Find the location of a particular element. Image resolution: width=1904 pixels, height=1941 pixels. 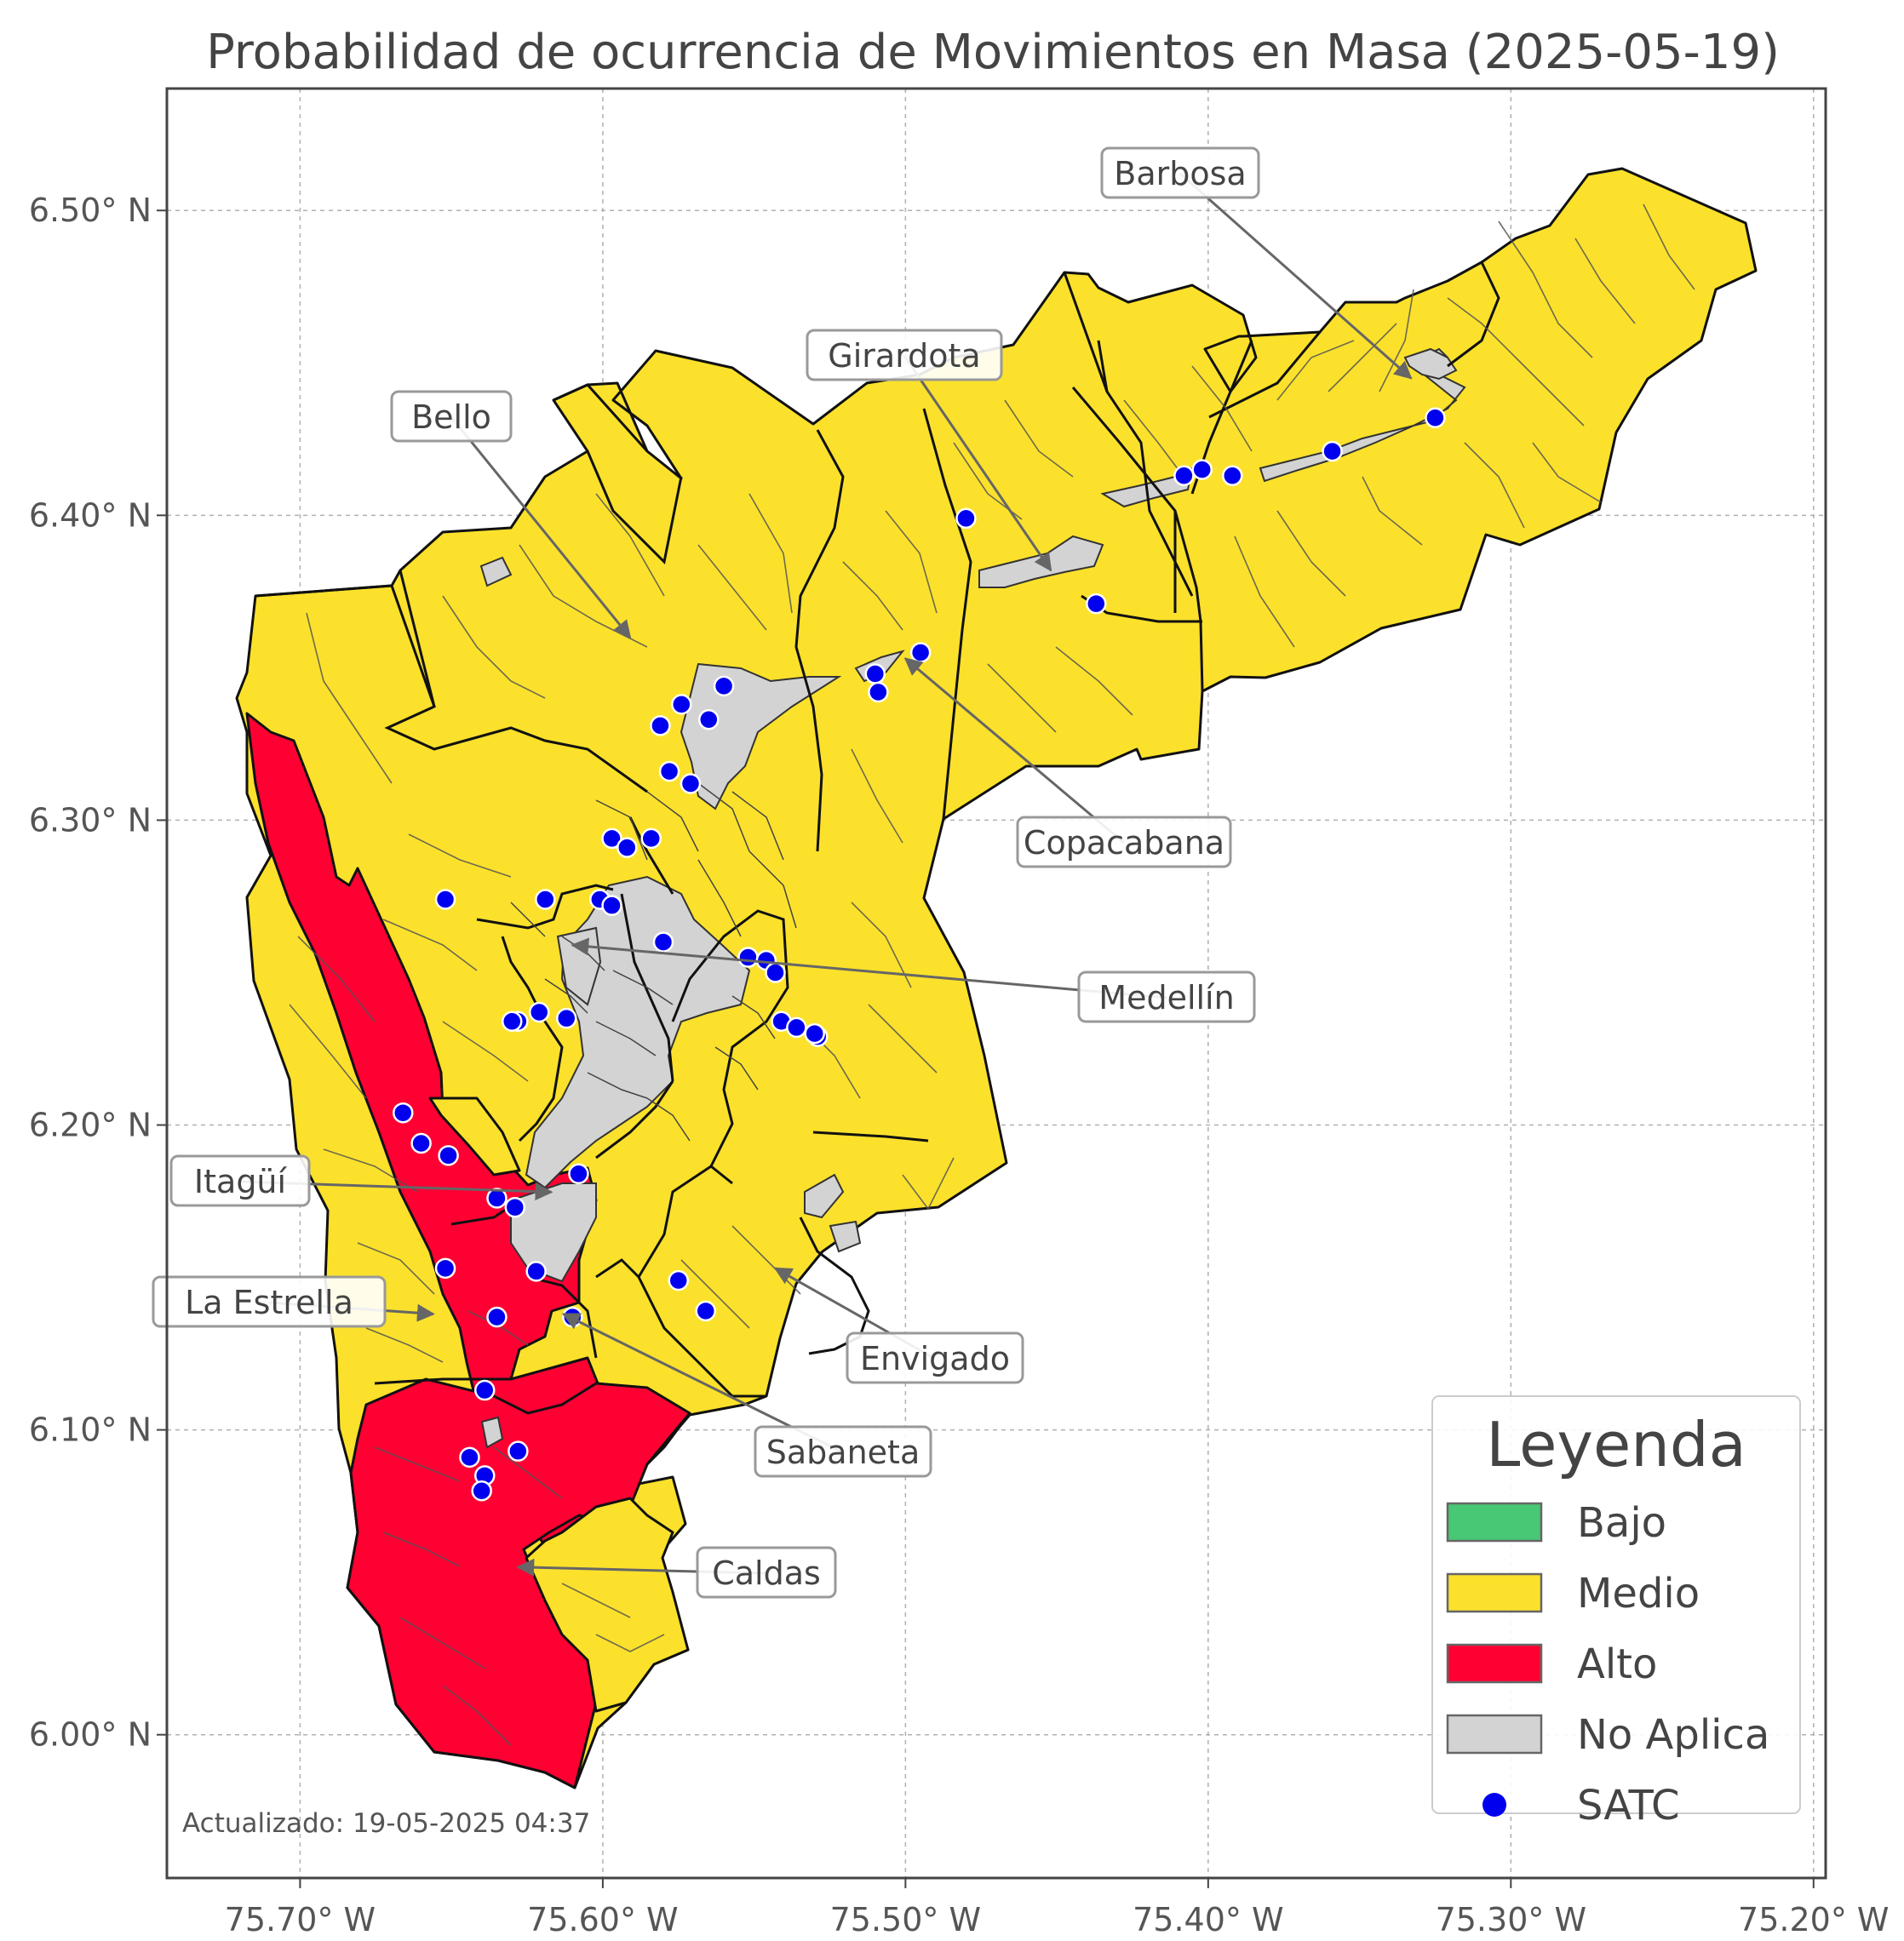

municipality-name: Sabaneta is located at coordinates (843, 1452).